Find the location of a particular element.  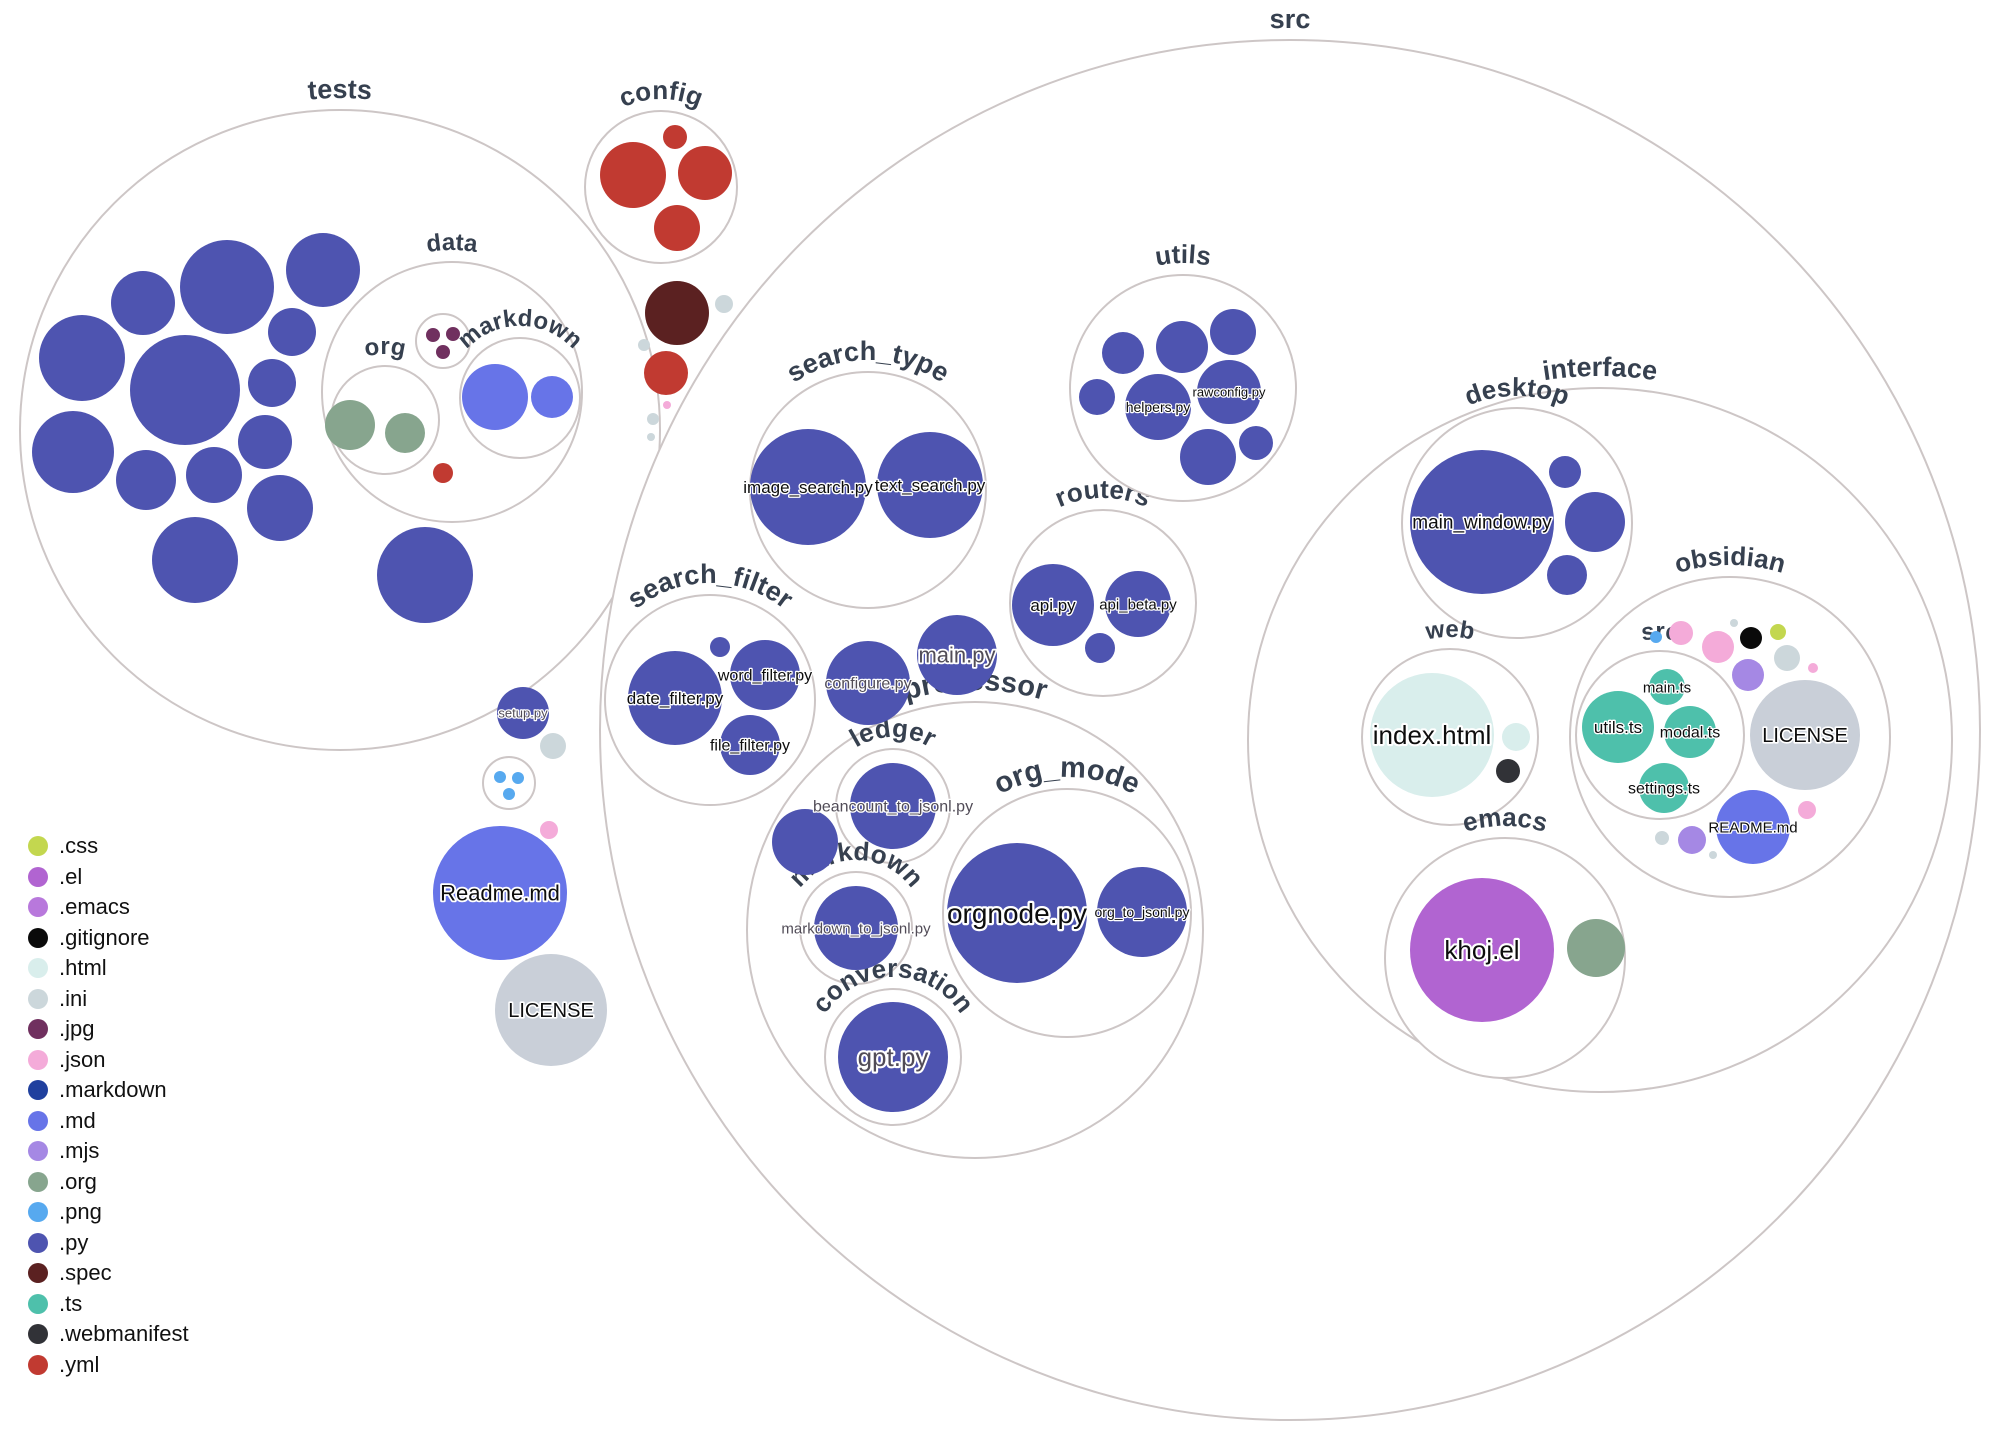

file-circle-helpers-py is located at coordinates (1158, 407).